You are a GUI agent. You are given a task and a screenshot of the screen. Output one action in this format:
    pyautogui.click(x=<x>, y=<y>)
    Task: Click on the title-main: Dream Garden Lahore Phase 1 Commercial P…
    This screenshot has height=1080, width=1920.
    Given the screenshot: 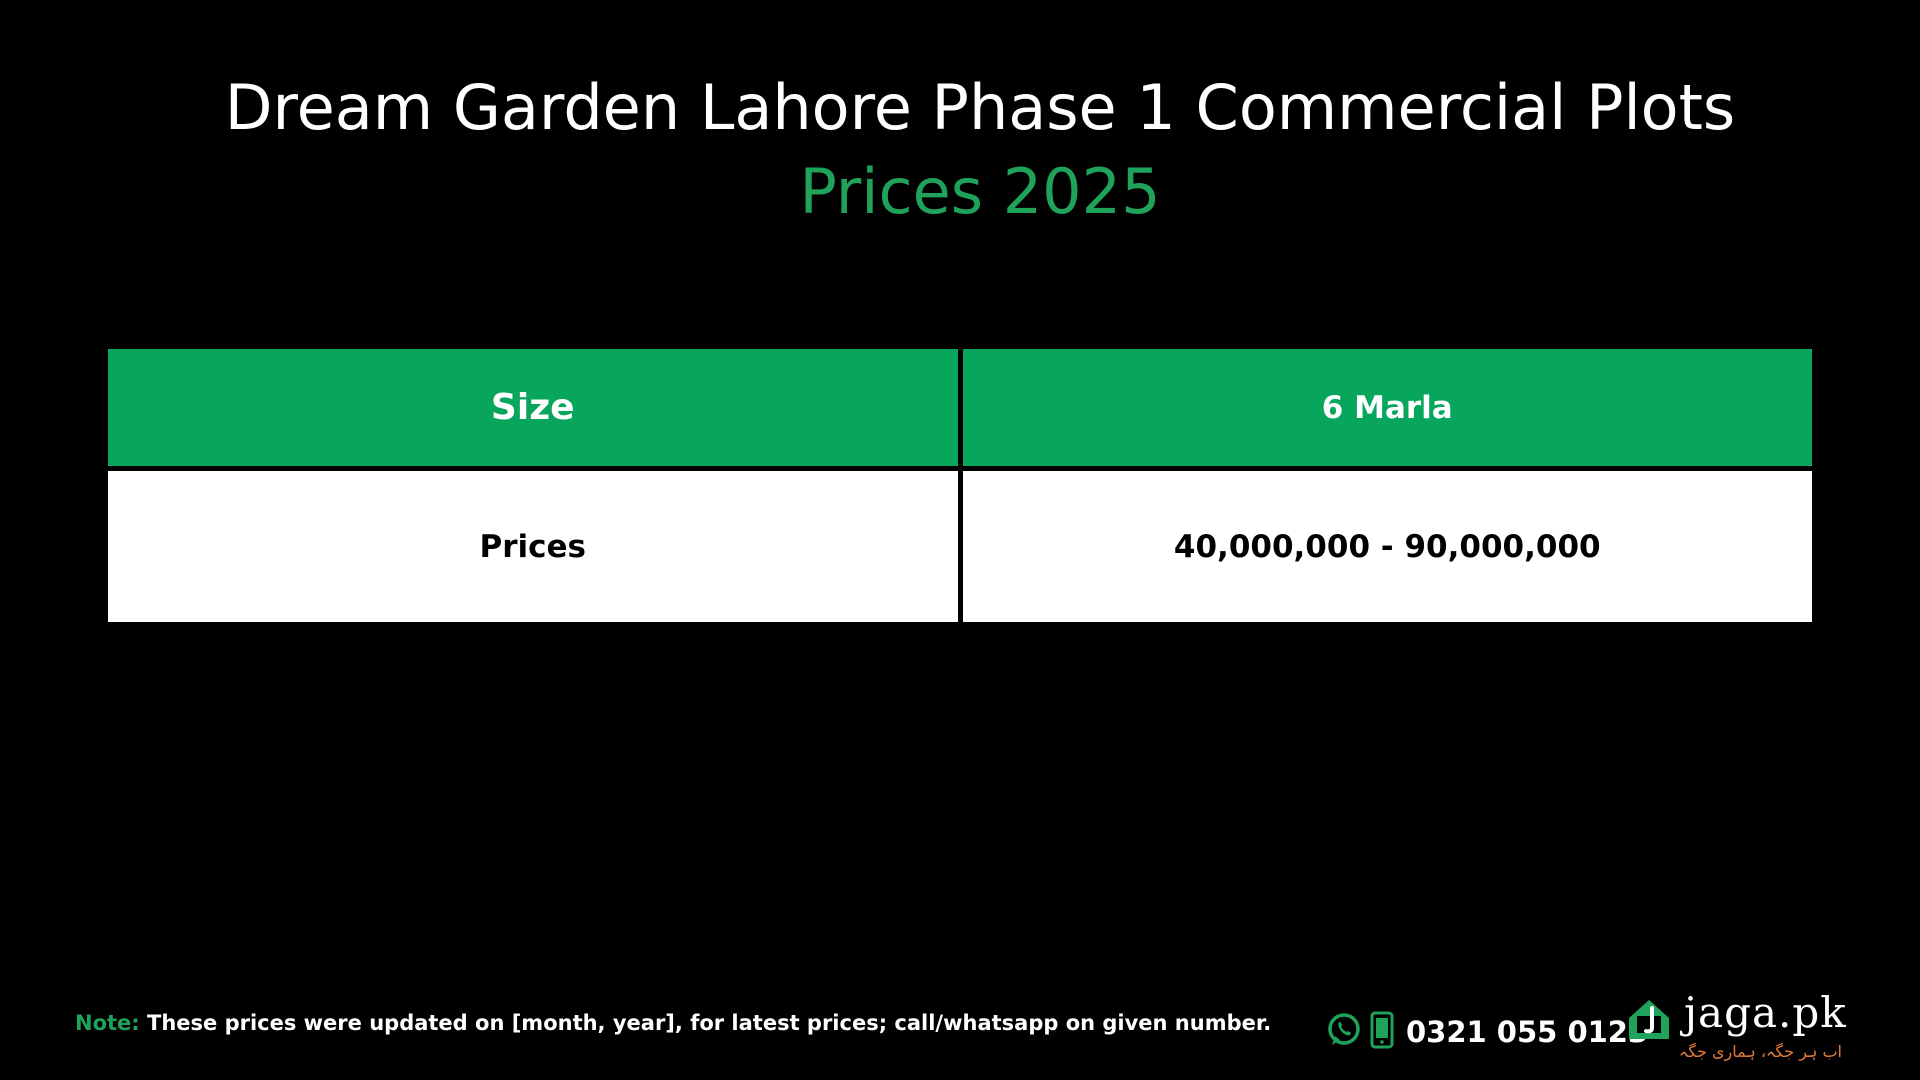 What is the action you would take?
    pyautogui.click(x=980, y=107)
    